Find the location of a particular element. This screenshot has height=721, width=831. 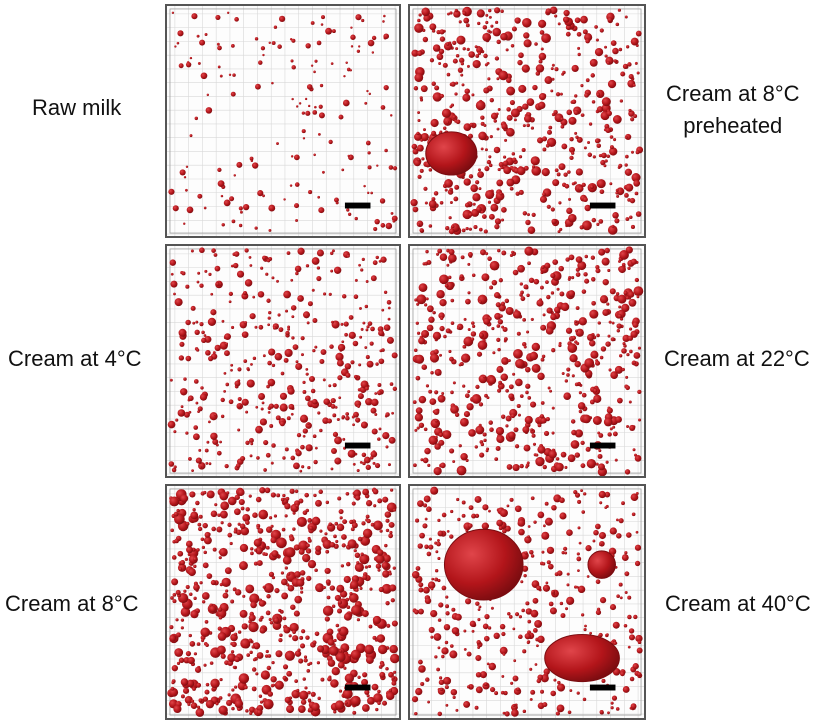

micrograph-cream-4c is located at coordinates (283, 361).